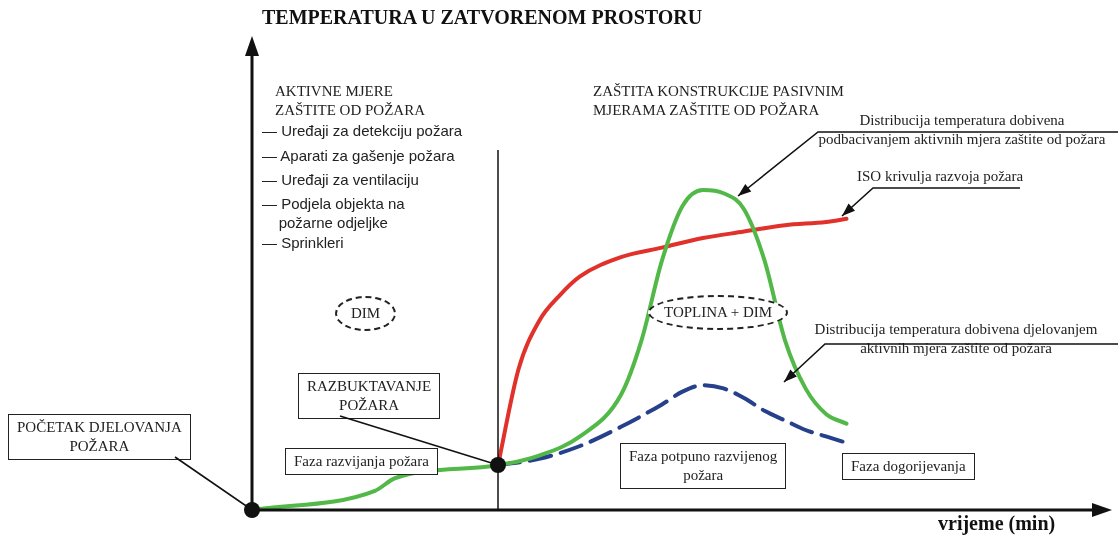  What do you see at coordinates (358, 155) in the screenshot?
I see `text: — Aparati za gašenje požara` at bounding box center [358, 155].